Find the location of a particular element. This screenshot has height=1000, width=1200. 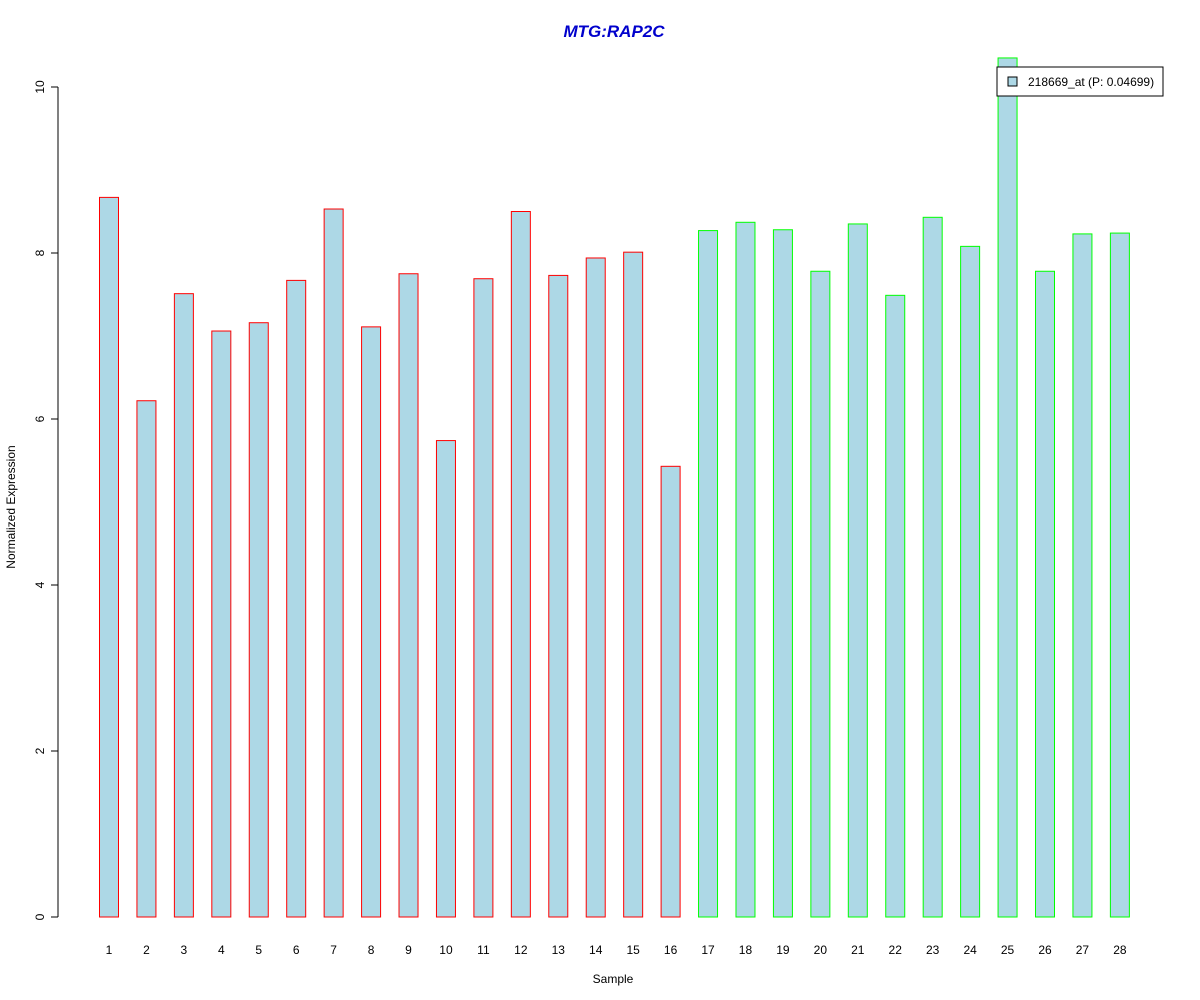

x-tick-label: 13 is located at coordinates (559, 950).